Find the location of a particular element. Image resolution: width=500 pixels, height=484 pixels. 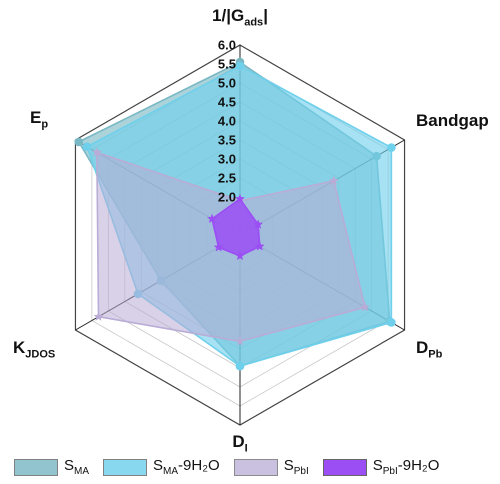

tick-label: 4.0 is located at coordinates (227, 121).